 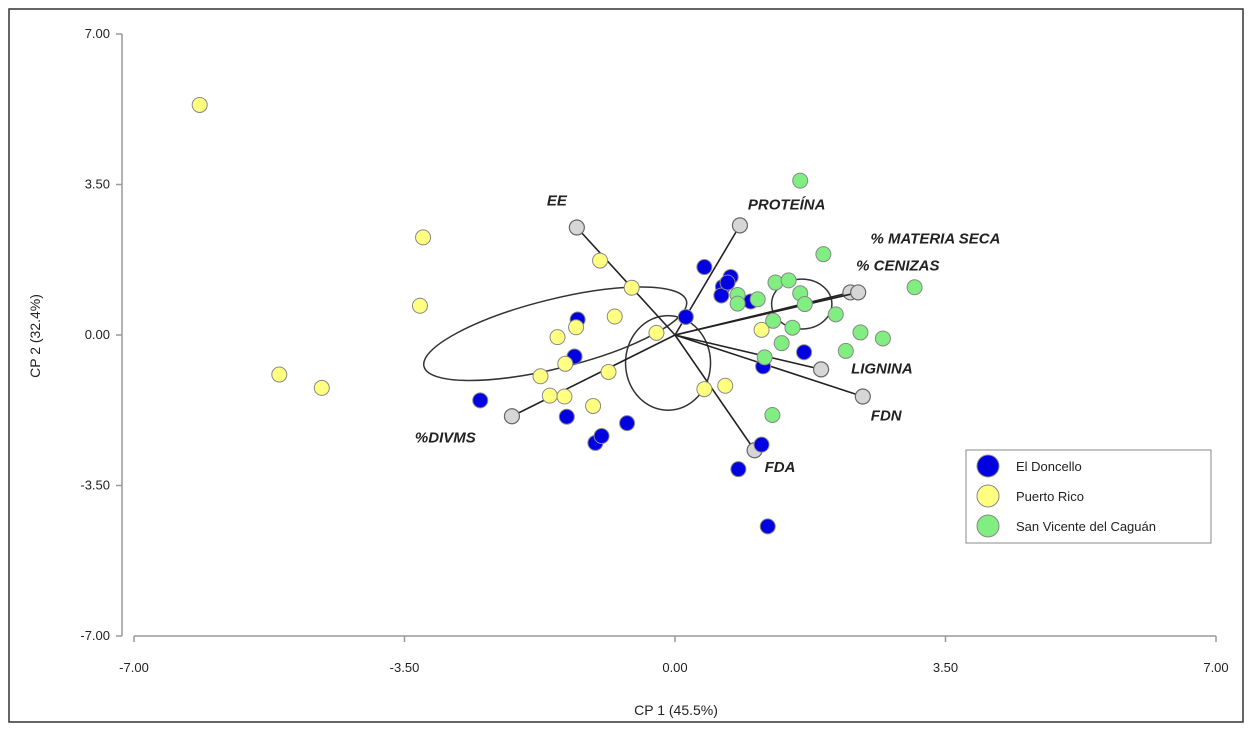 What do you see at coordinates (897, 265) in the screenshot?
I see `vector-label-cenizas: % CENIZAS` at bounding box center [897, 265].